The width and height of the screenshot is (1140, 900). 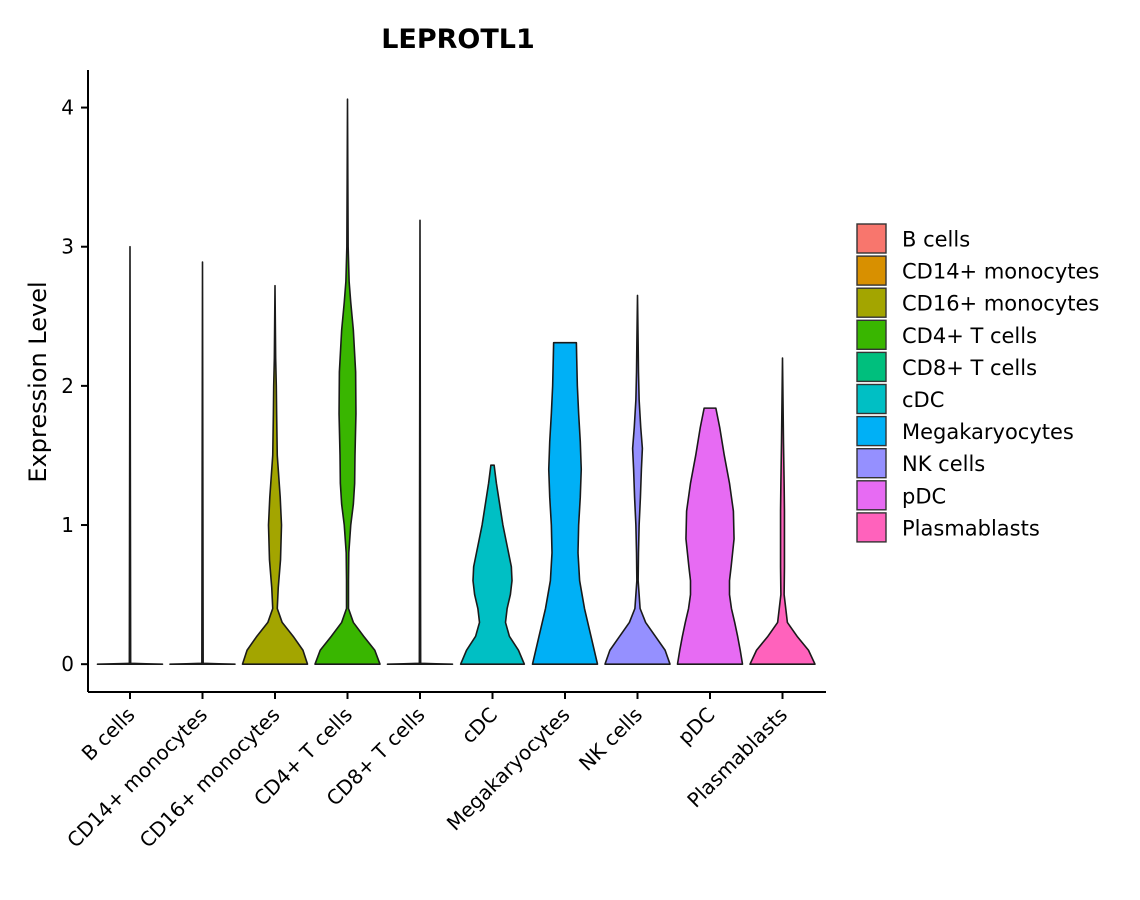 I want to click on y-tick-label: 4, so click(x=67, y=108).